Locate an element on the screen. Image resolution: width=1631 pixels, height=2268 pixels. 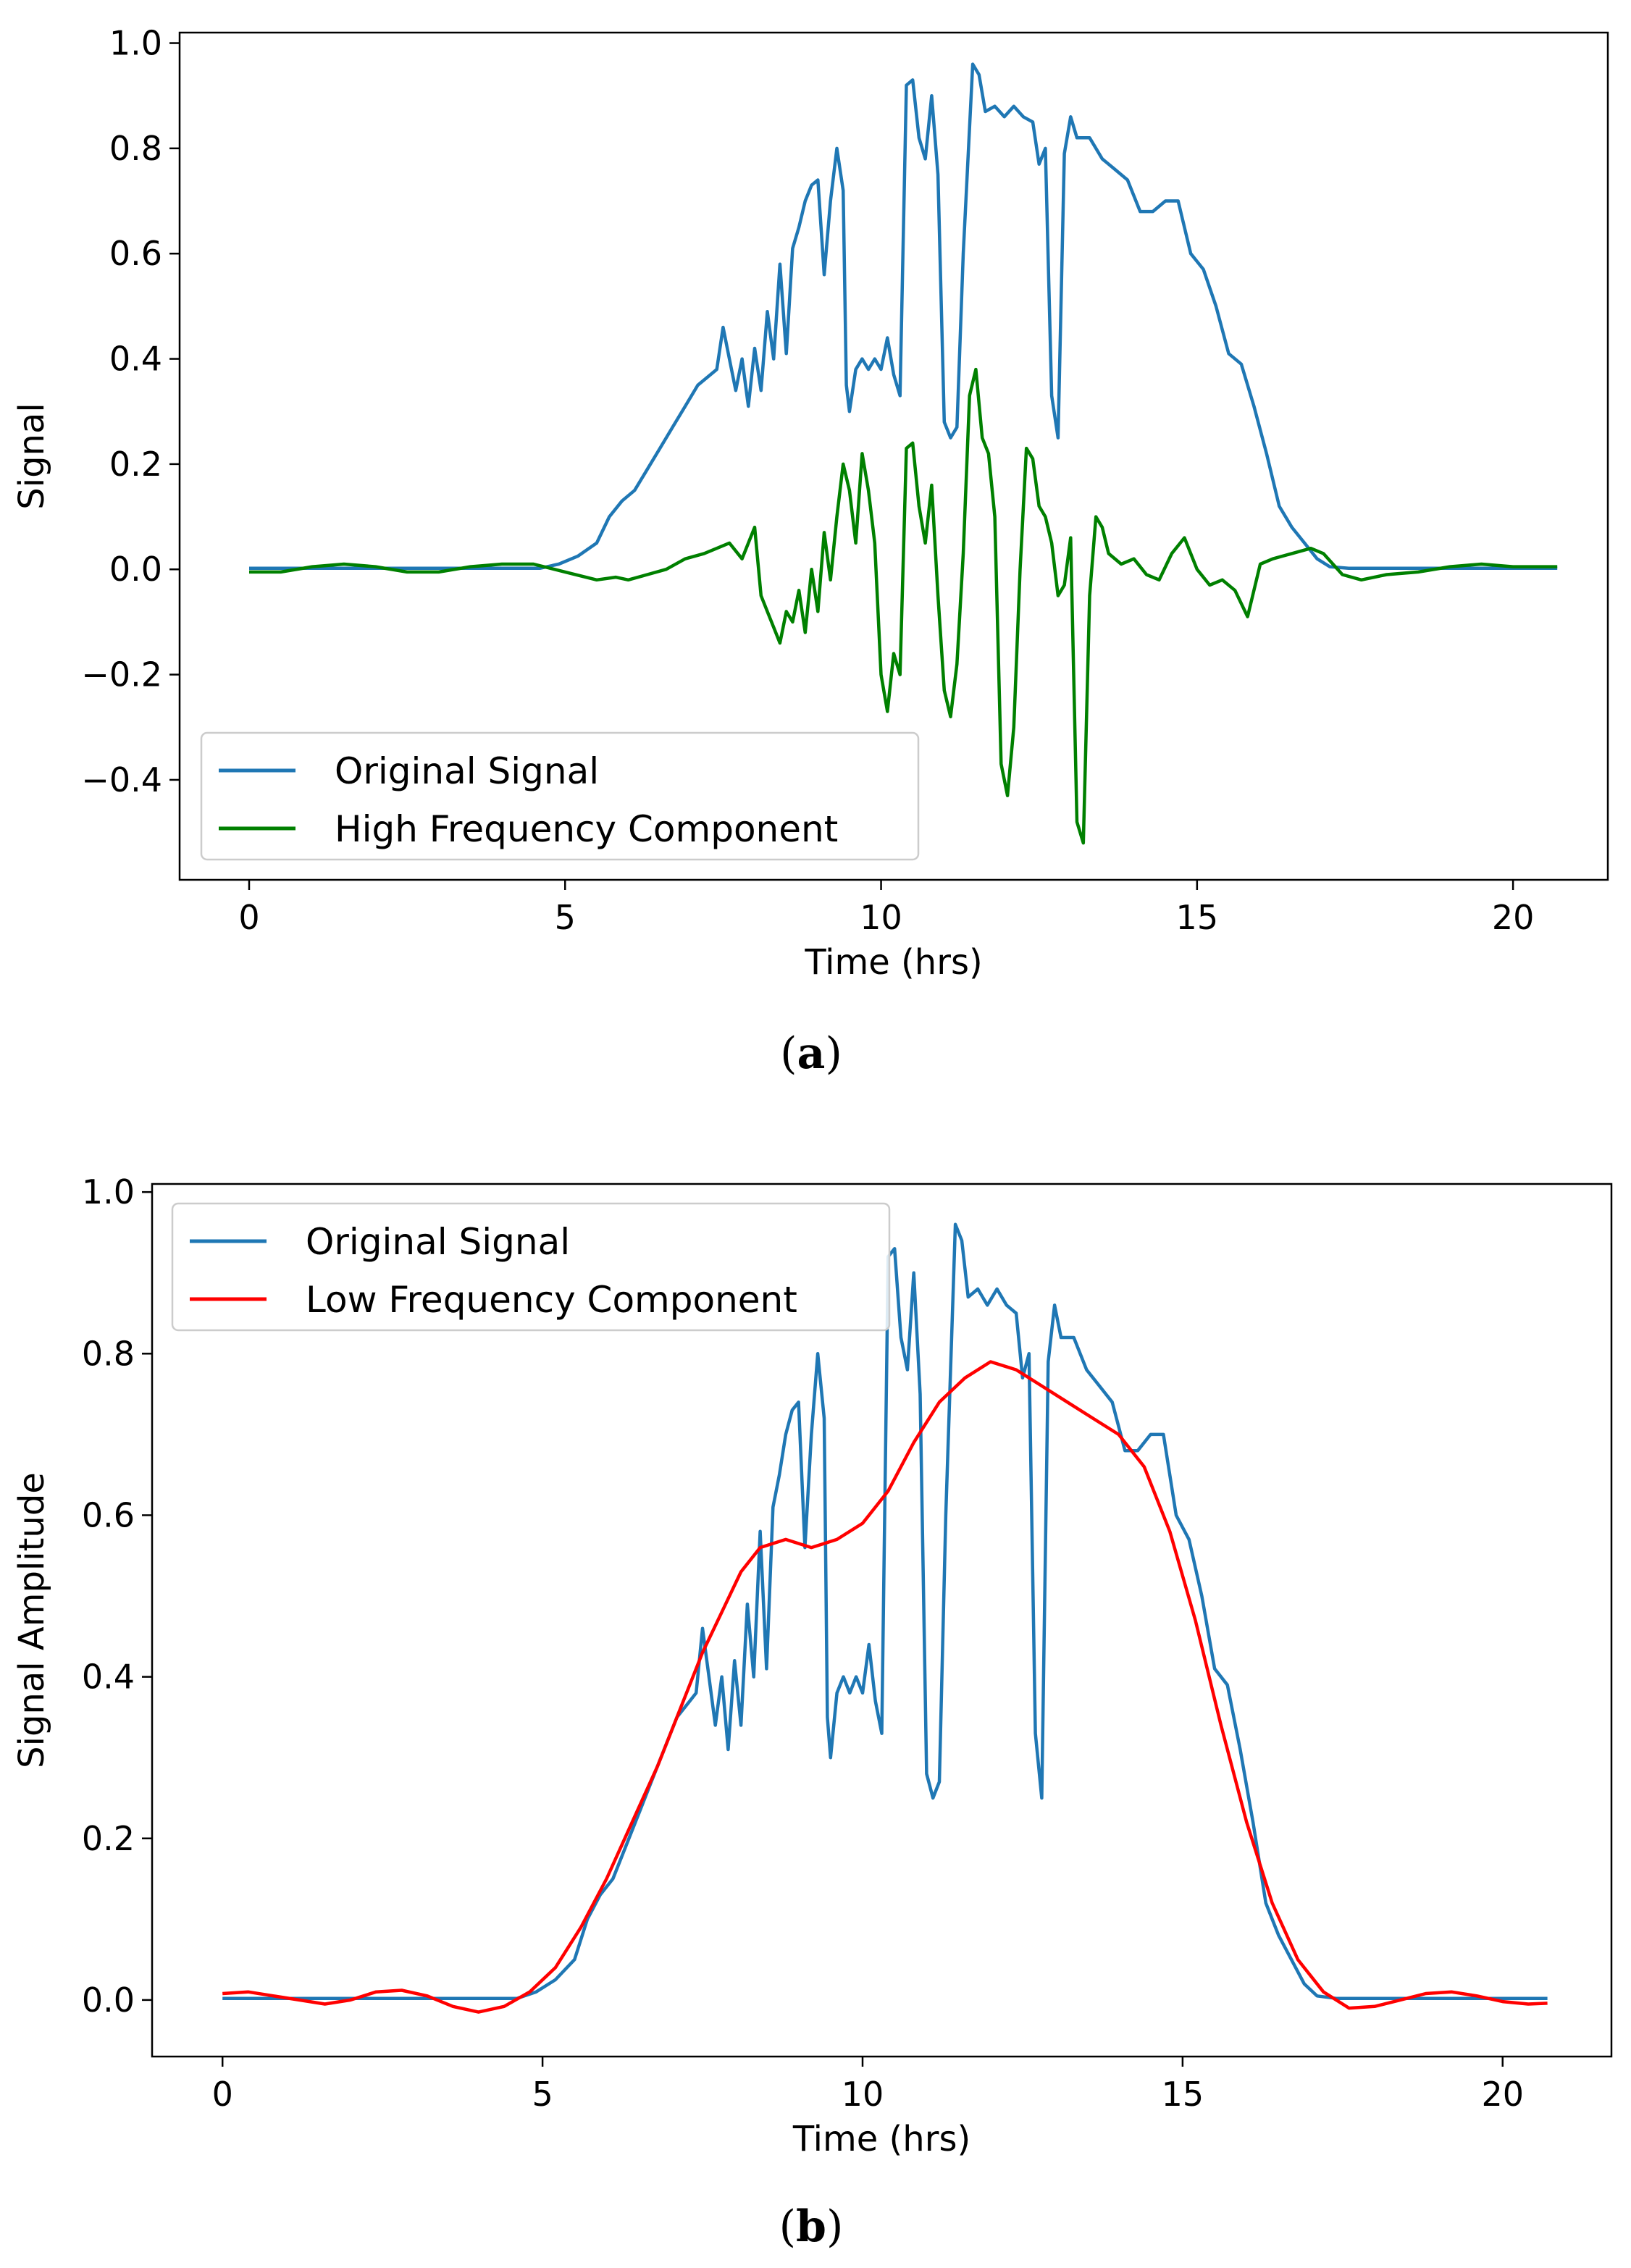
chart-a-legend: Original Signal High Frequency Component is located at coordinates (560, 796).